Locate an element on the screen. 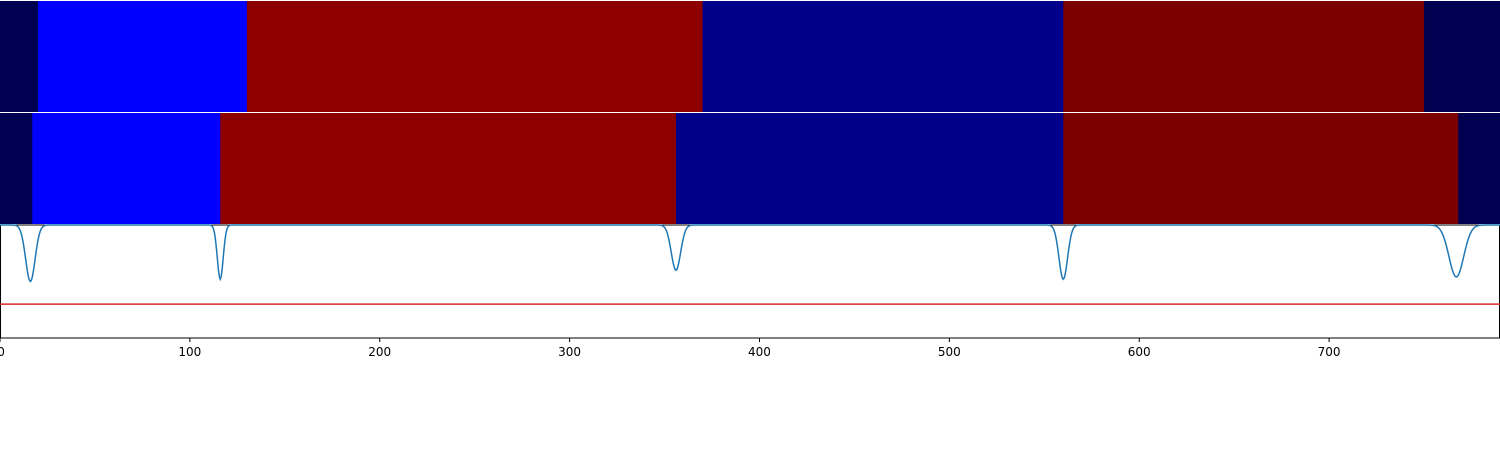 The image size is (1500, 450). x-tick-label-500: 500 is located at coordinates (949, 352).